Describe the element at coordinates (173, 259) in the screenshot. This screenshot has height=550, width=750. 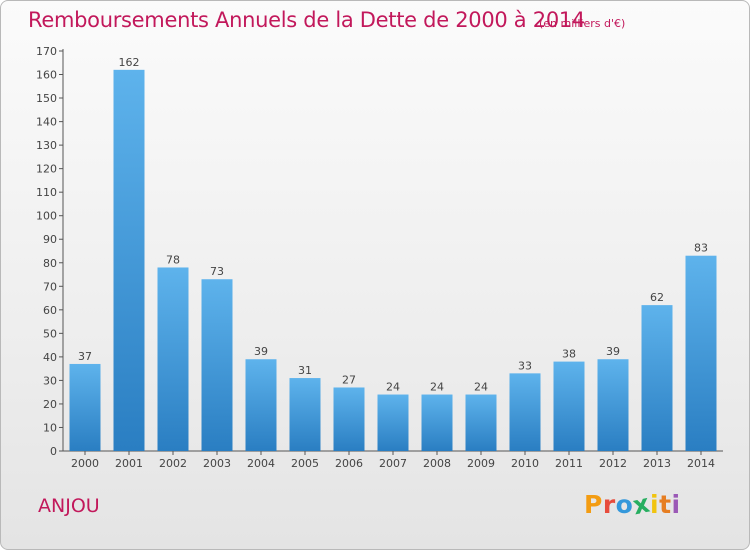
I see `data-label: 78` at that location.